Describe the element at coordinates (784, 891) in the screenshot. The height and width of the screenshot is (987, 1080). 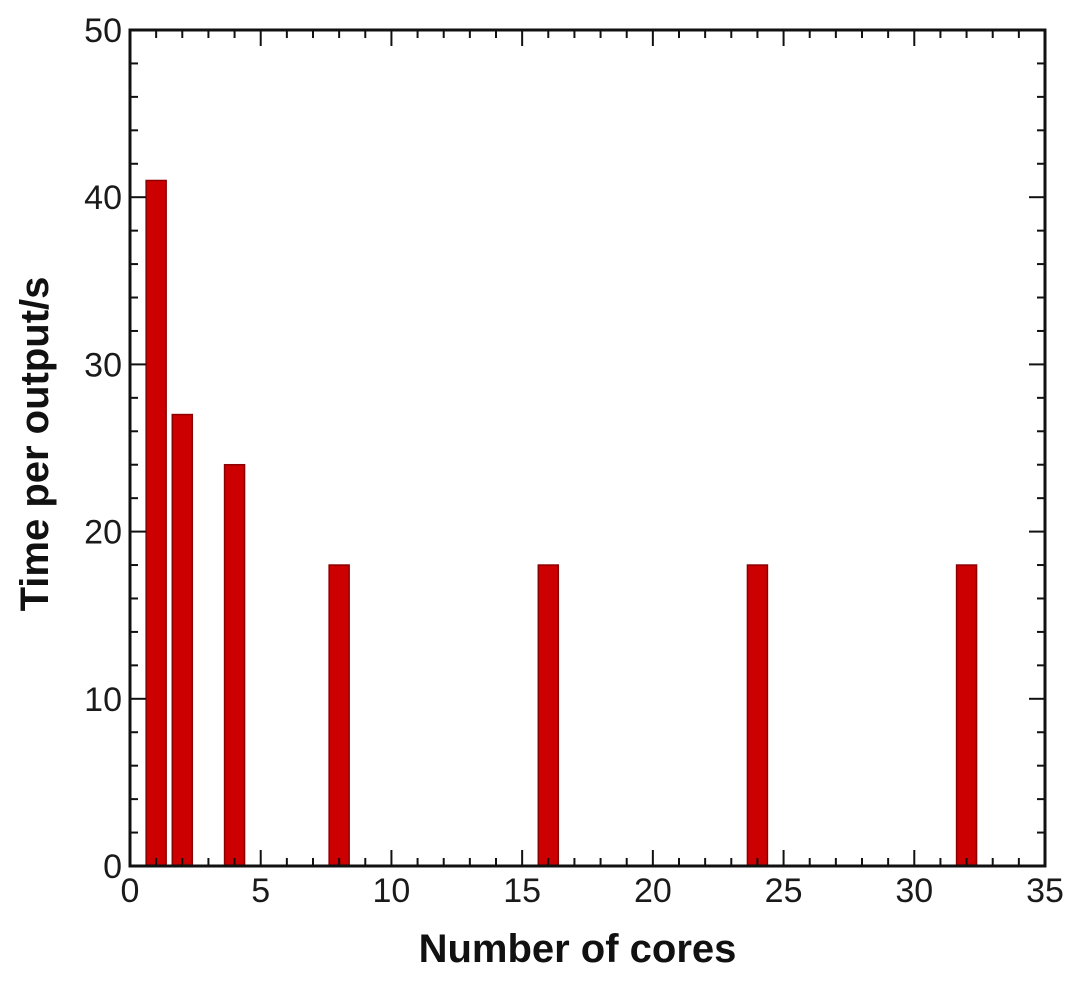
I see `x-tick-label: 25` at that location.